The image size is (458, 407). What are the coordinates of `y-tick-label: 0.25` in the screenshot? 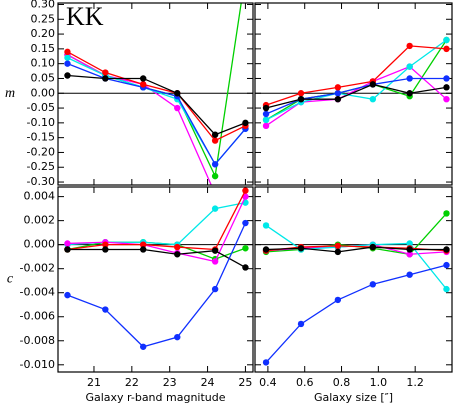 It's located at (43, 18).